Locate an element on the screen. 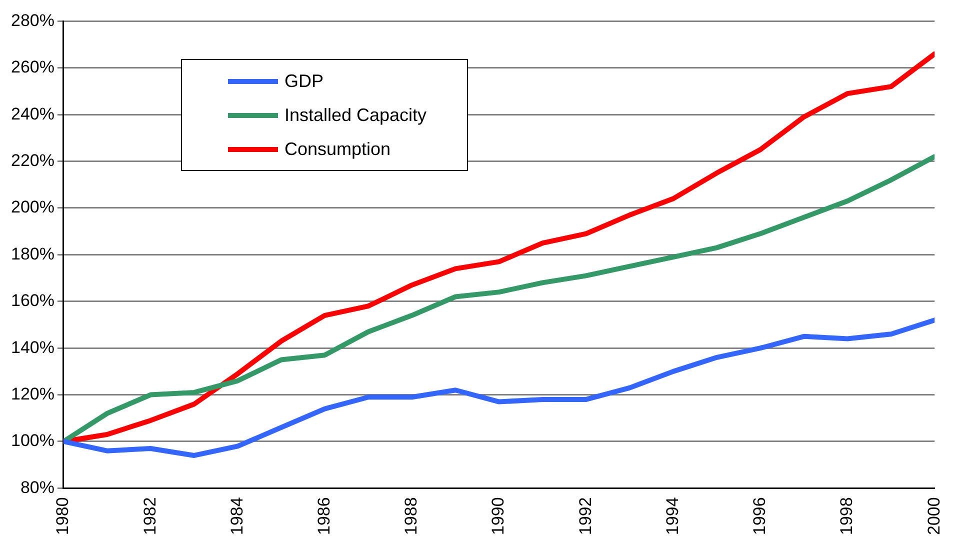 This screenshot has width=961, height=540. y-tick-label: 100% is located at coordinates (32, 440).